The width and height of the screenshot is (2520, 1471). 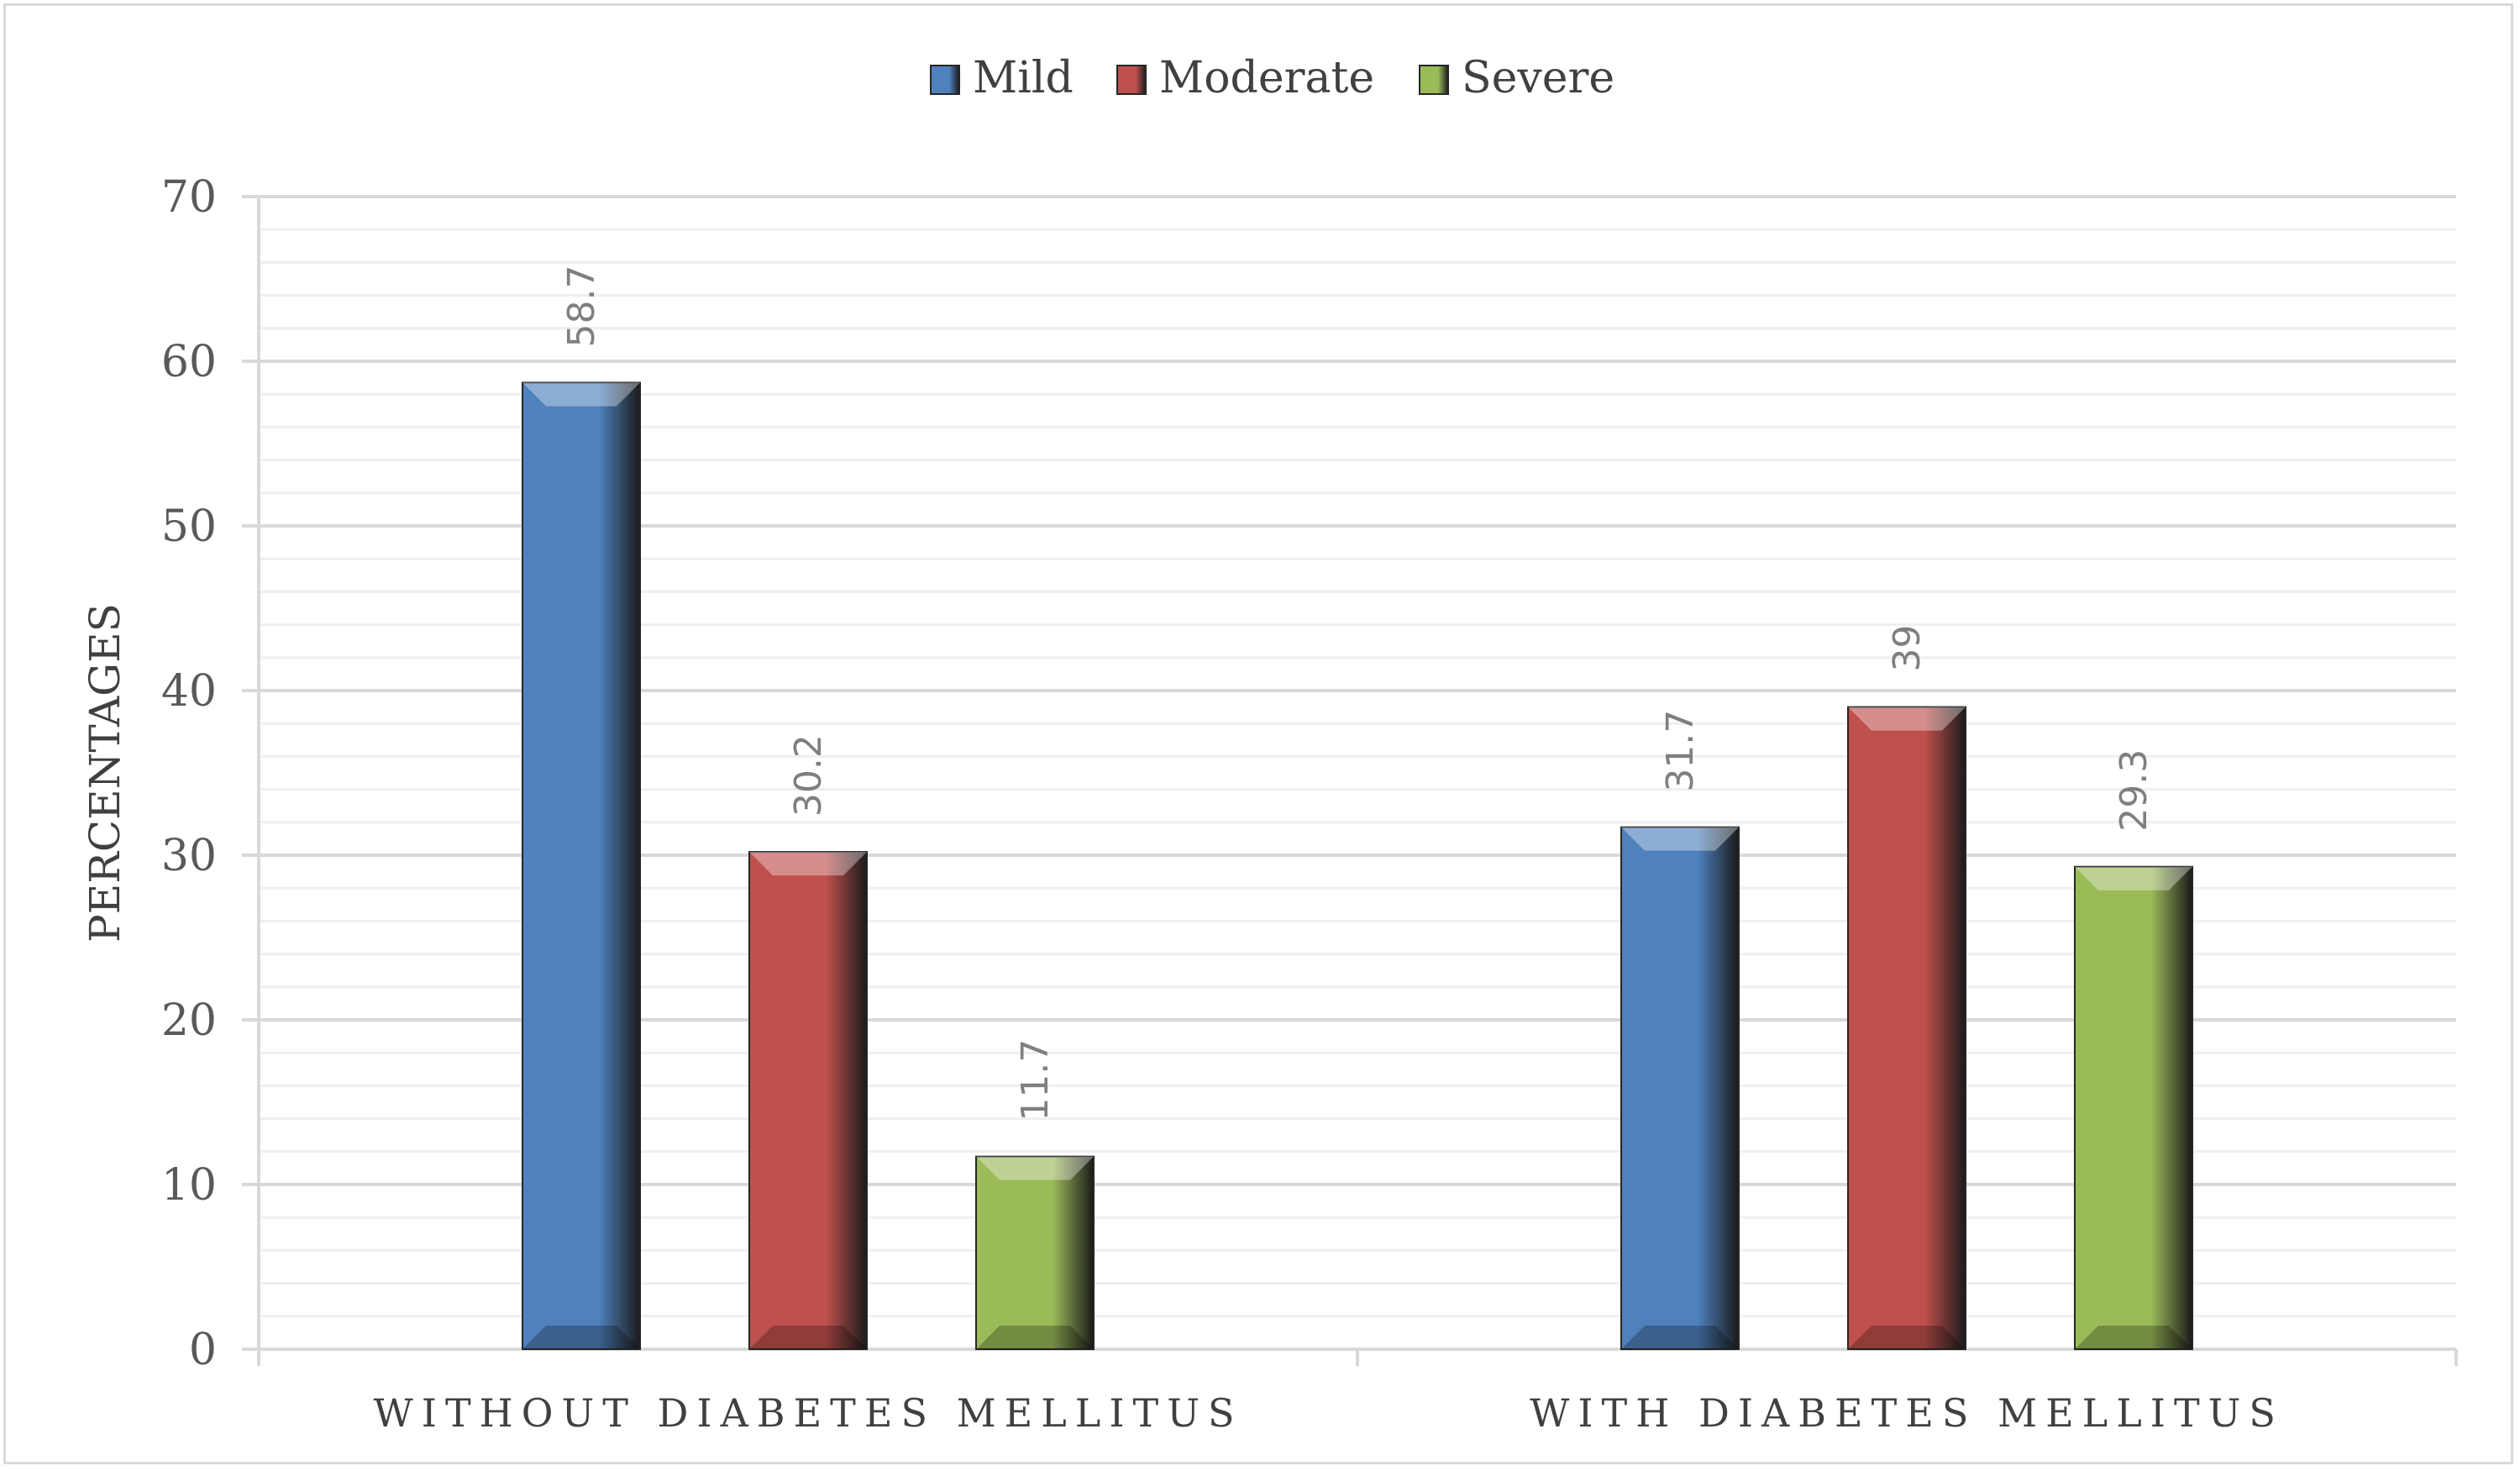 What do you see at coordinates (1680, 751) in the screenshot?
I see `data-label: 31.7` at bounding box center [1680, 751].